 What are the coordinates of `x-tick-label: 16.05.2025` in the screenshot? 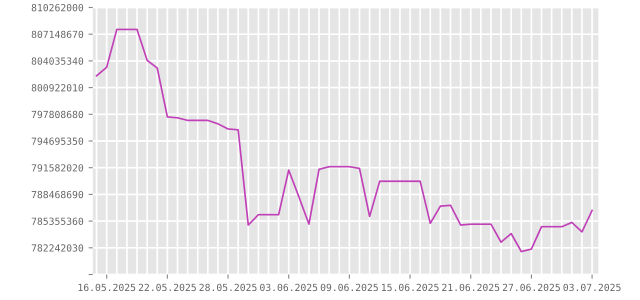 It's located at (107, 288).